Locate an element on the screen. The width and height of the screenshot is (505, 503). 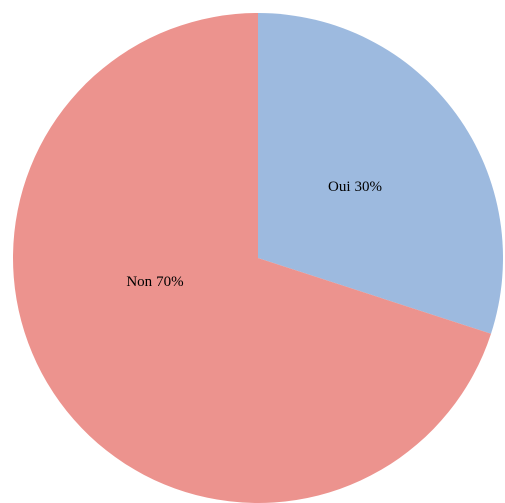
slice-value: 30% is located at coordinates (369, 187).